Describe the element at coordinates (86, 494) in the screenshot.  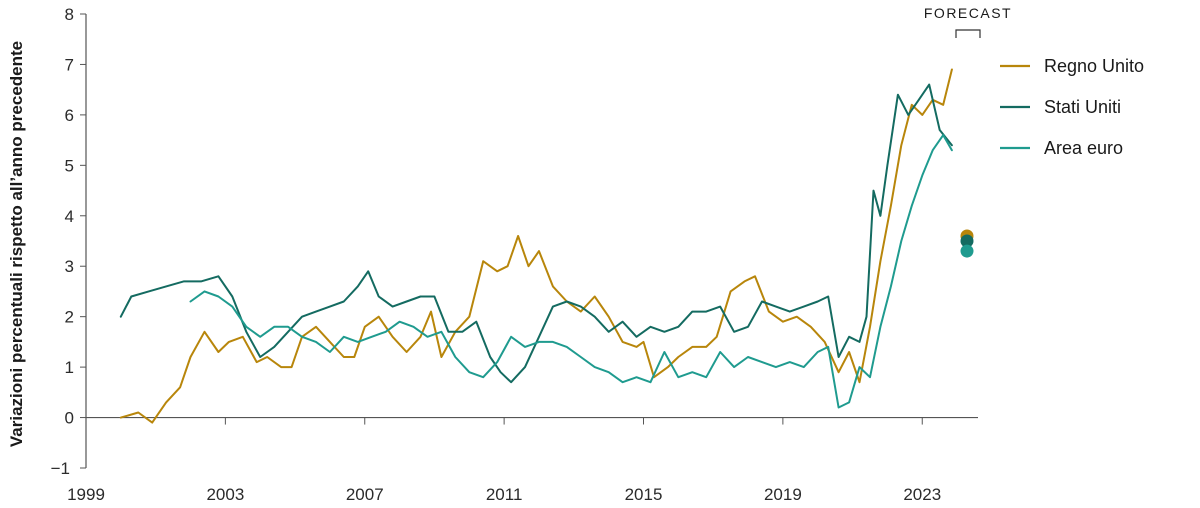
I see `x-tick-label: 1999` at that location.